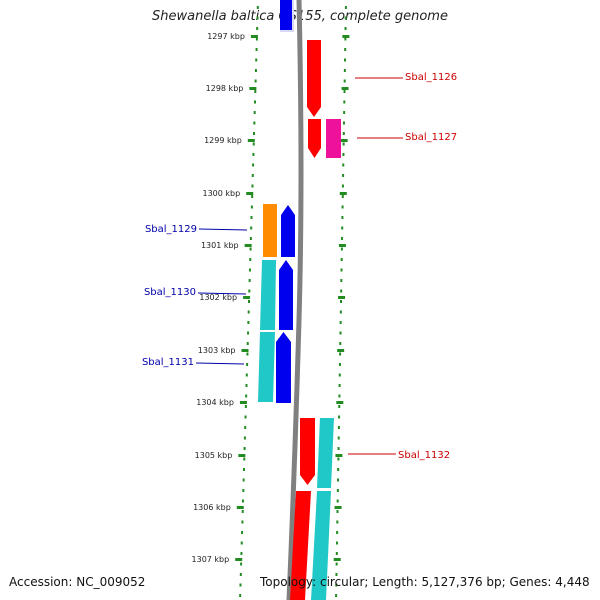  I want to click on axis-tick-label: 1298 kbp, so click(225, 88).